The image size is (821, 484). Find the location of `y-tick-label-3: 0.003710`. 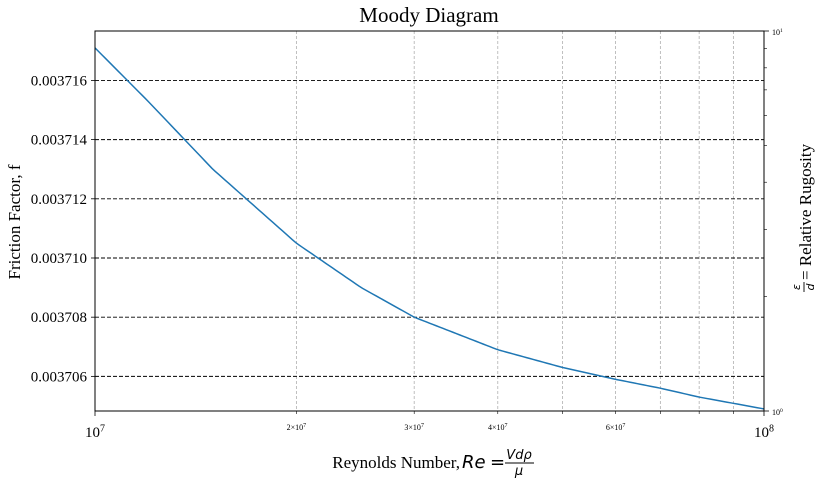

y-tick-label-3: 0.003710 is located at coordinates (59, 259).